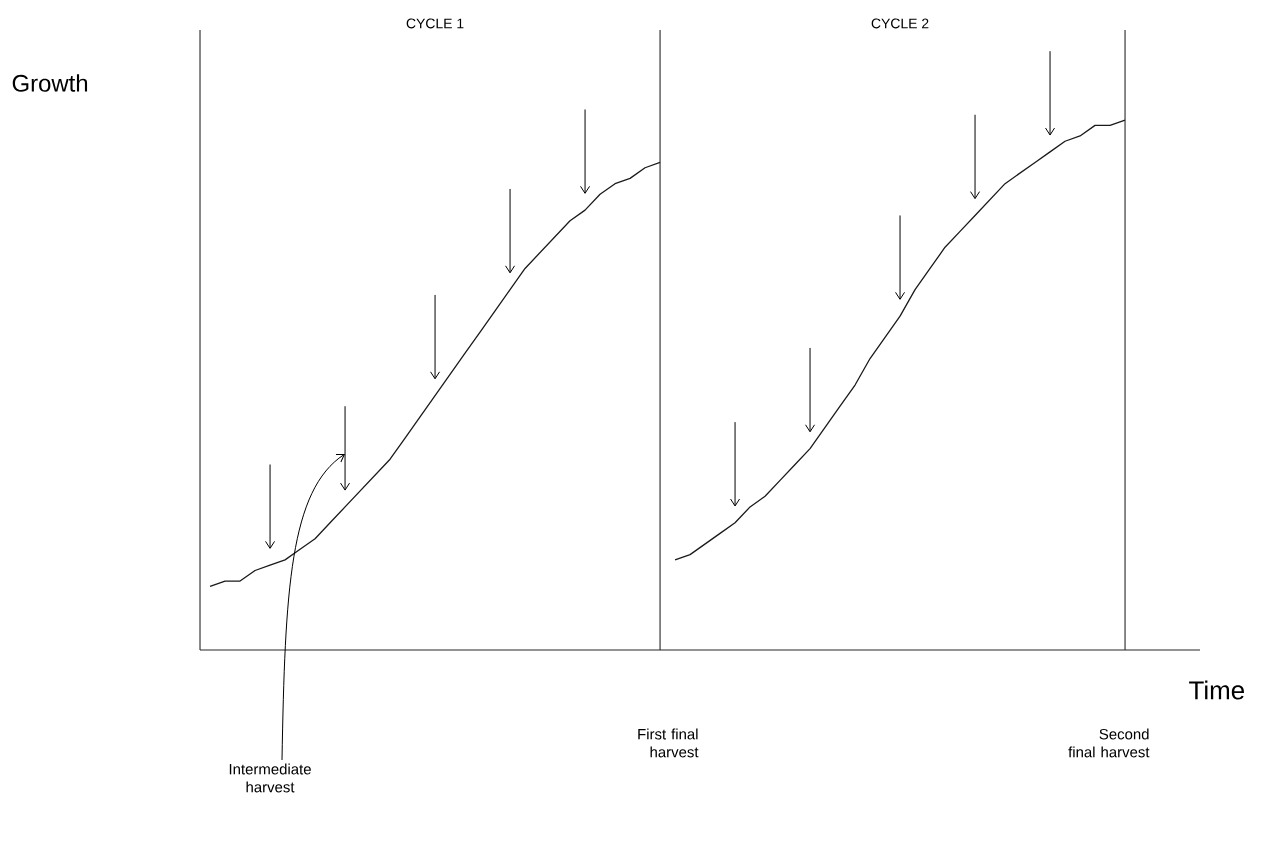 The width and height of the screenshot is (1283, 850). I want to click on text: First final harvest, so click(668, 743).